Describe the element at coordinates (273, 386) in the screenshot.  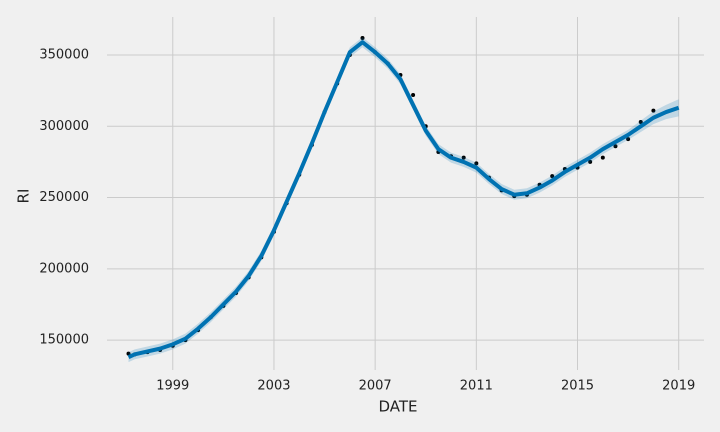
I see `x-tick-label: 2003` at that location.